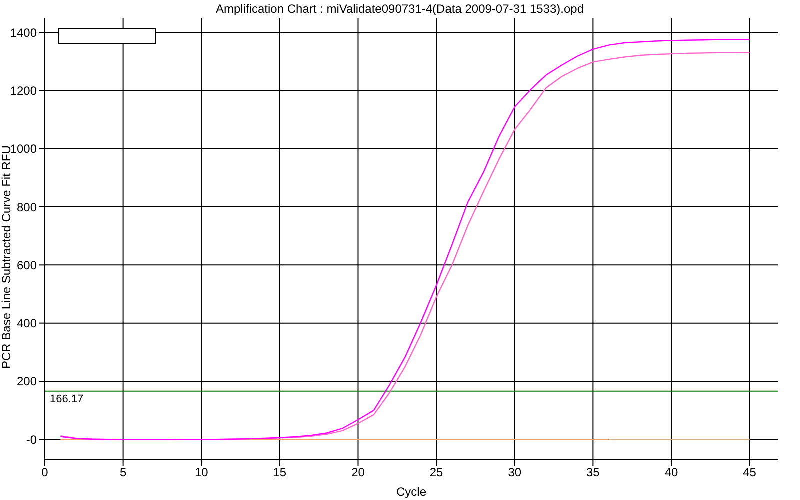 This screenshot has height=500, width=800. What do you see at coordinates (24, 149) in the screenshot?
I see `y-tick-label: 1000` at bounding box center [24, 149].